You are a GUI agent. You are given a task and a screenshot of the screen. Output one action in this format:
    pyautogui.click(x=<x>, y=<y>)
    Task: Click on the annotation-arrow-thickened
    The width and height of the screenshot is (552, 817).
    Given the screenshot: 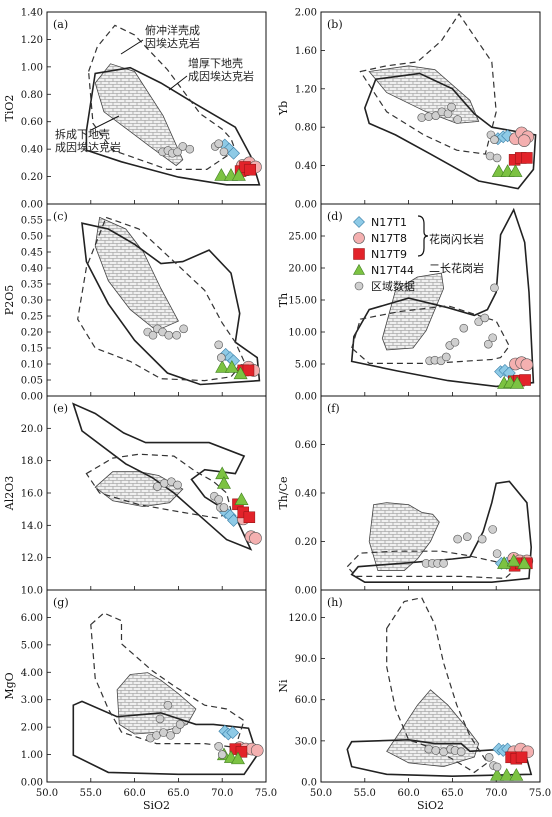 What is the action you would take?
    pyautogui.click(x=178, y=83)
    